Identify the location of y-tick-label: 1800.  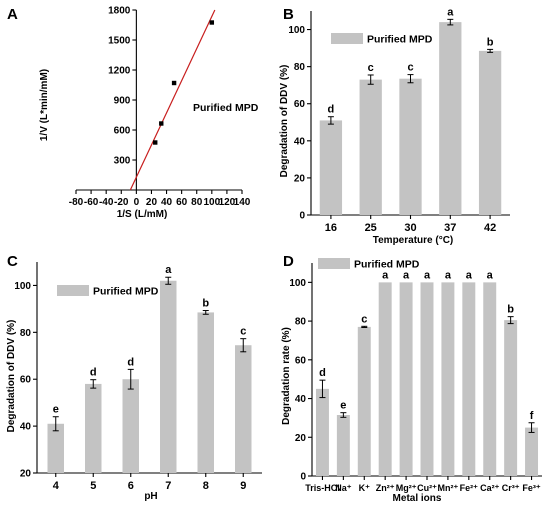
(119, 11).